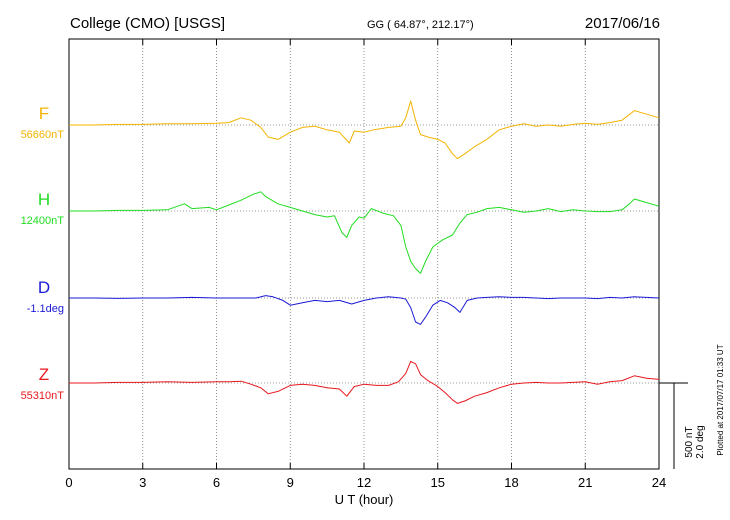  What do you see at coordinates (682, 425) in the screenshot?
I see `scale-bar: 500 nT 2.0 deg` at bounding box center [682, 425].